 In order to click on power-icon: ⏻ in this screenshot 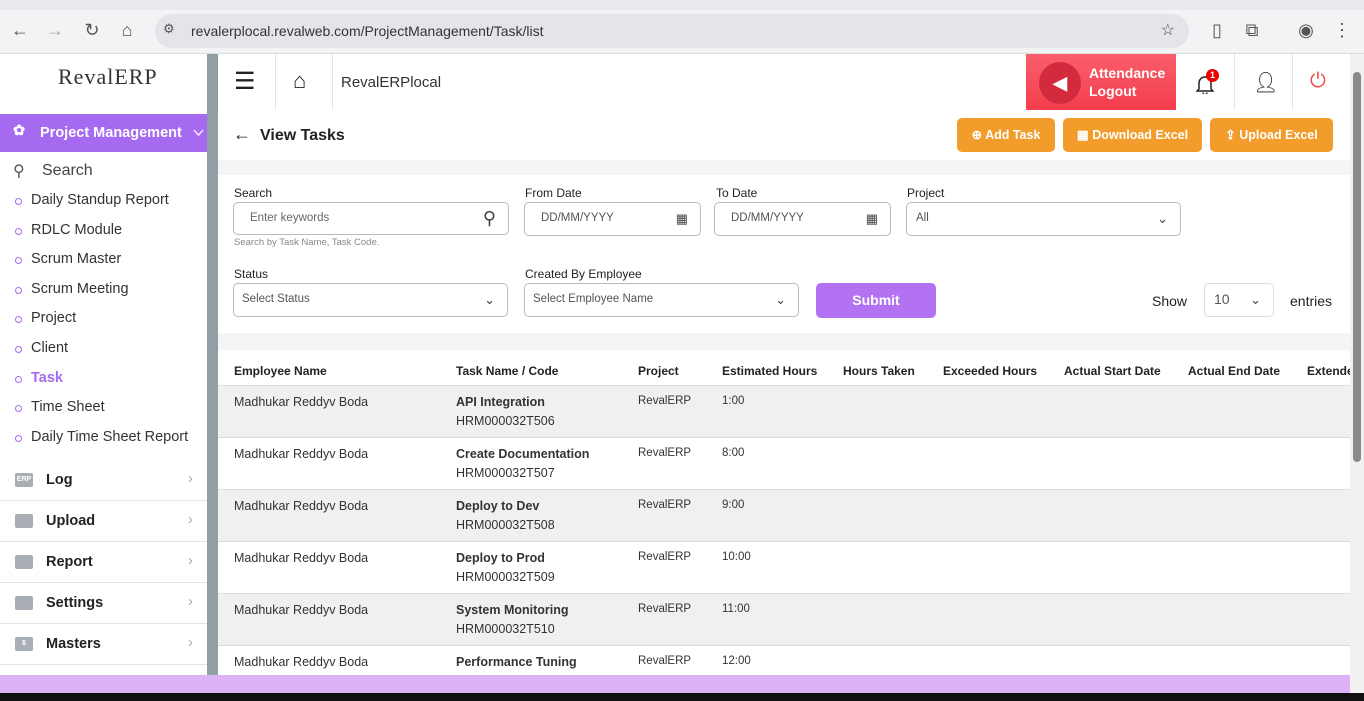, I will do `click(1318, 81)`.